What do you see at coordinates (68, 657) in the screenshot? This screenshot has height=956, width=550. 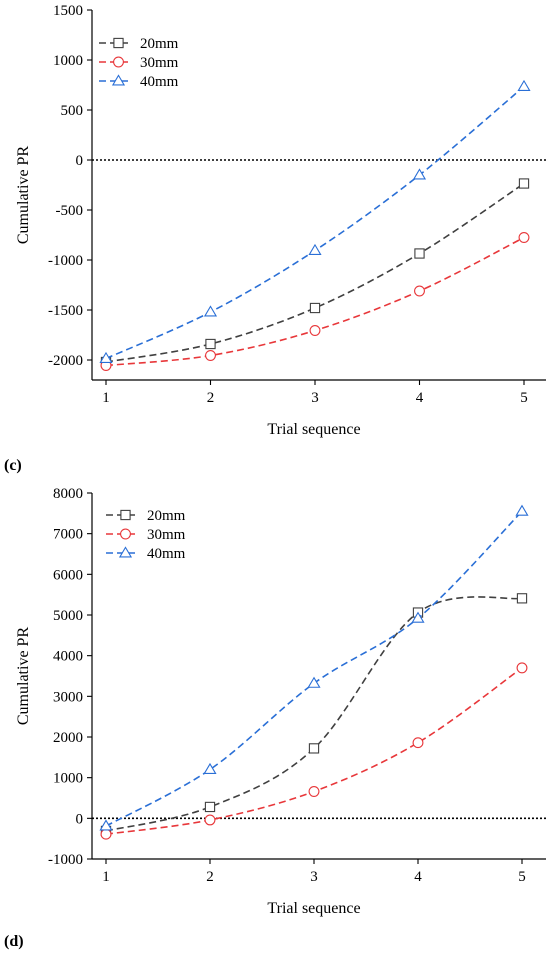 I see `y-tick-label: 4000` at bounding box center [68, 657].